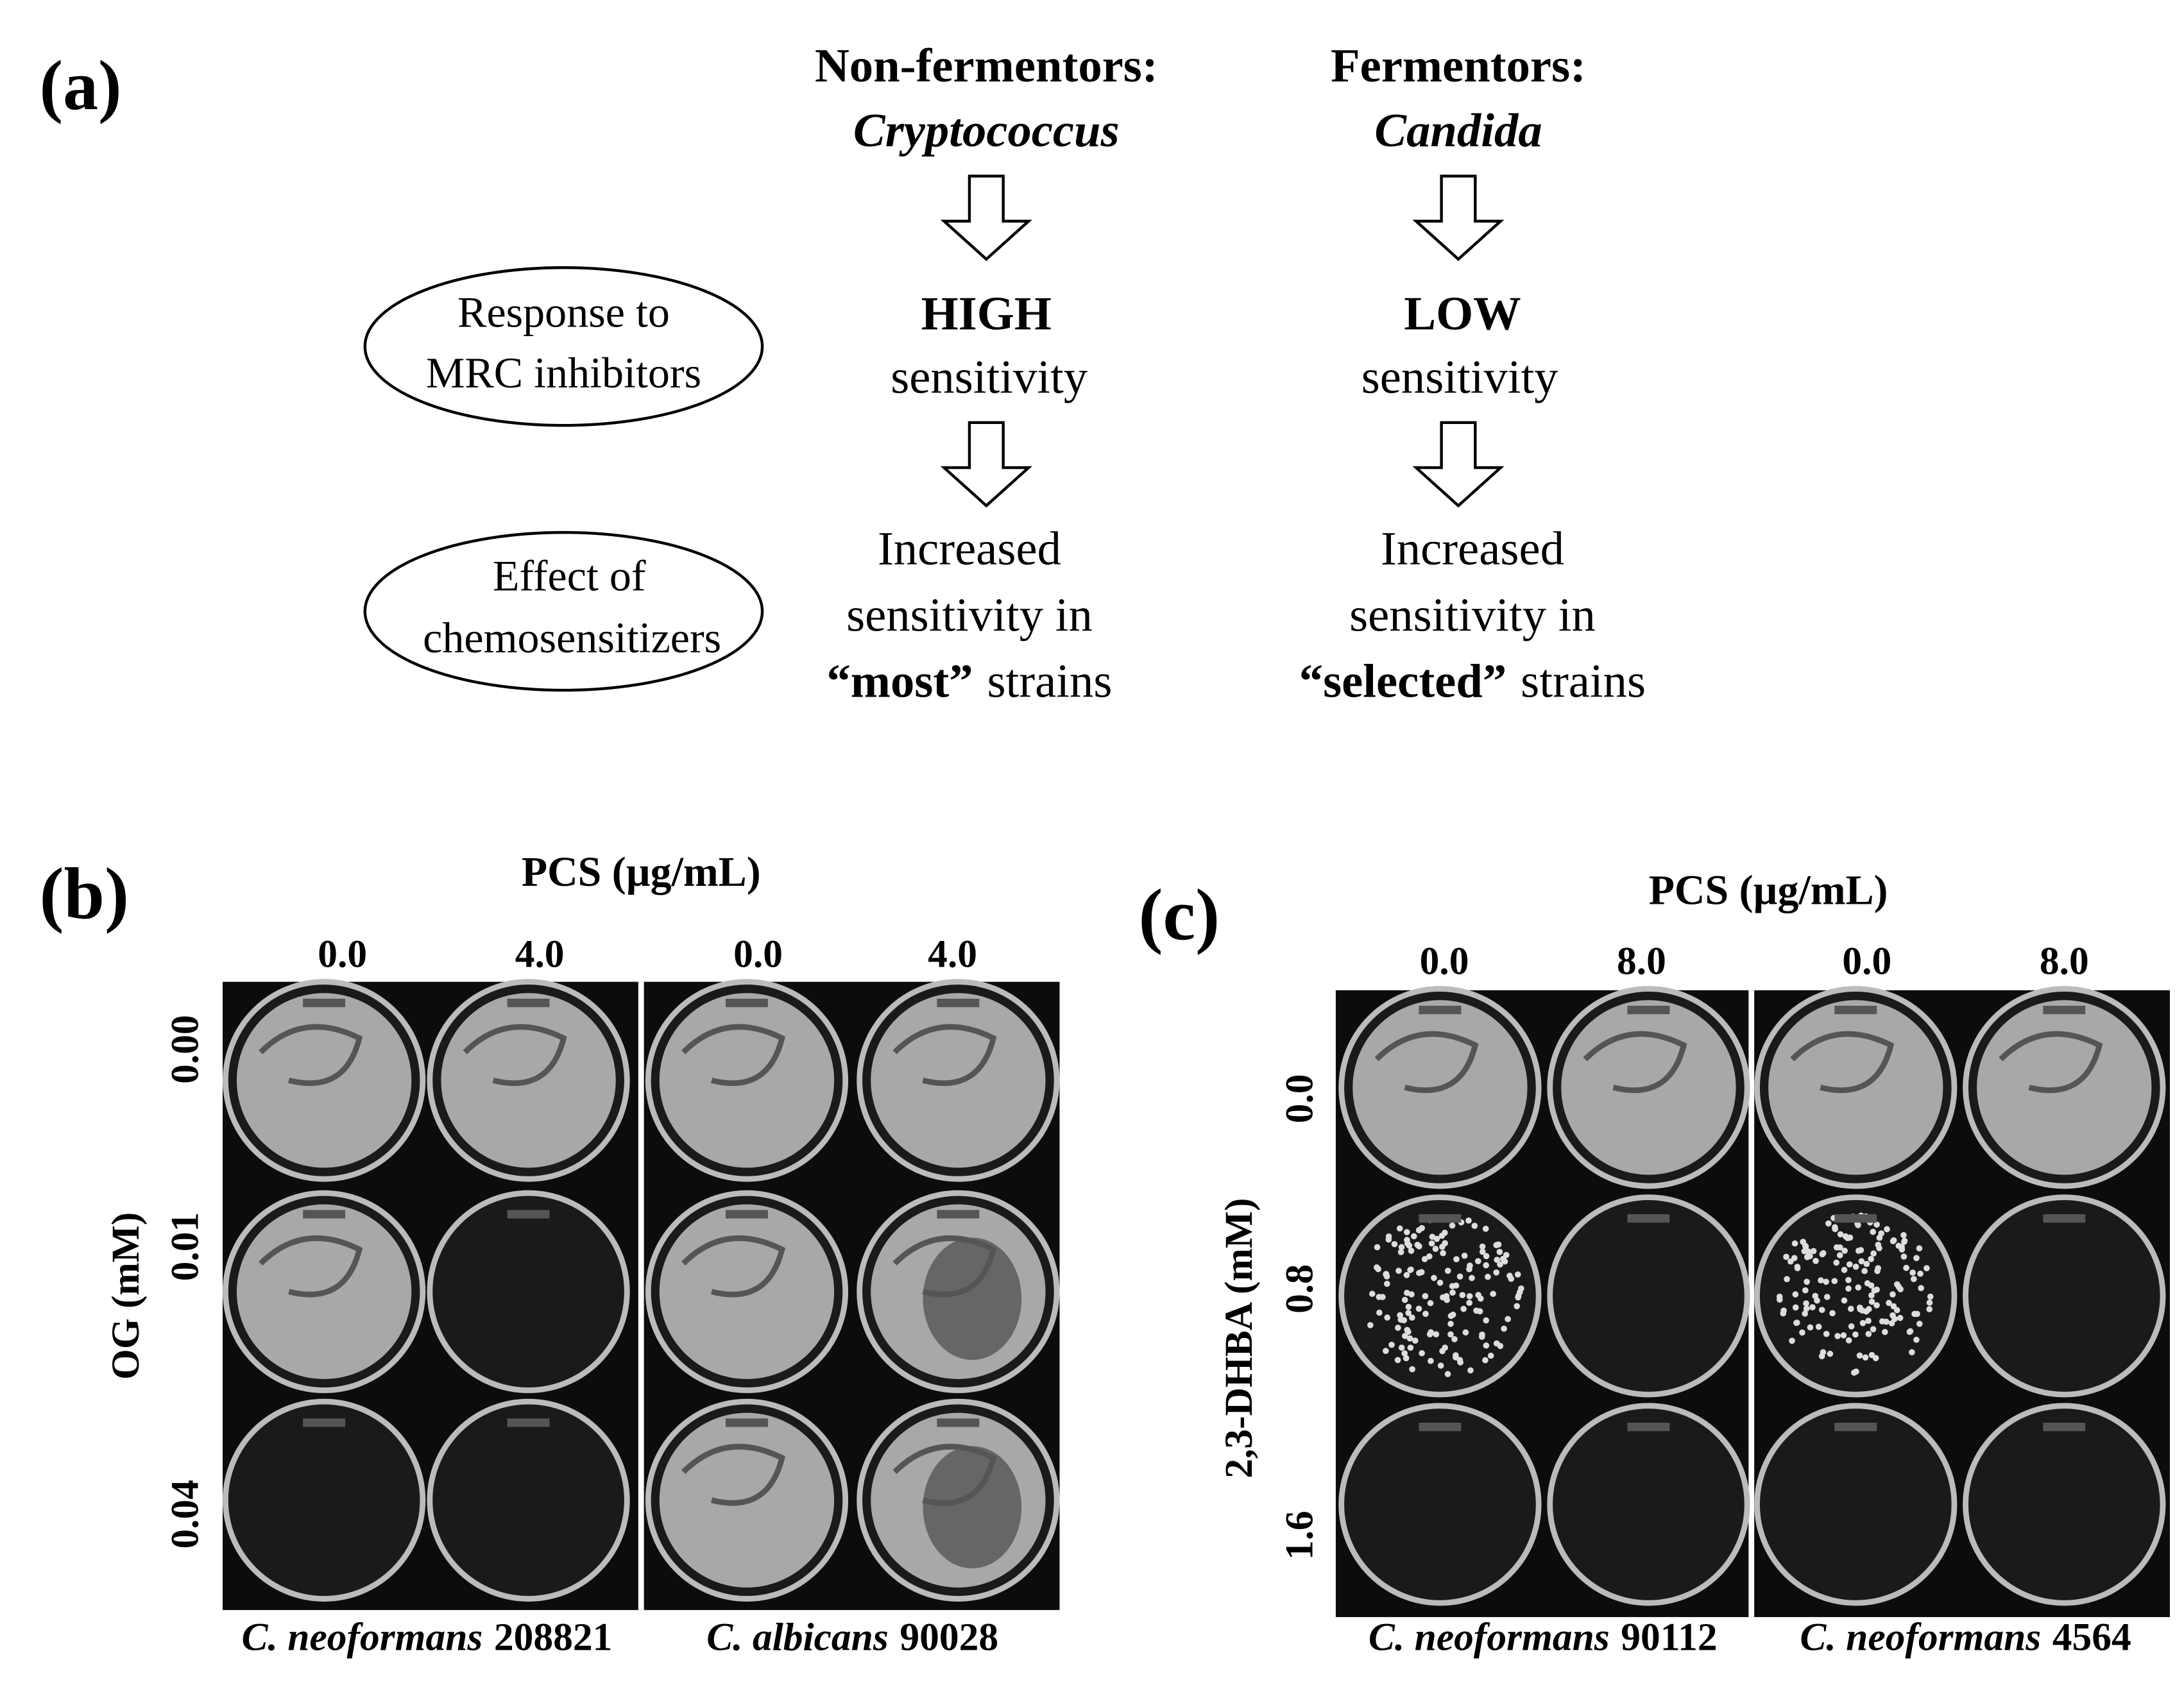  I want to click on row-label: chemosensitizers, so click(572, 637).